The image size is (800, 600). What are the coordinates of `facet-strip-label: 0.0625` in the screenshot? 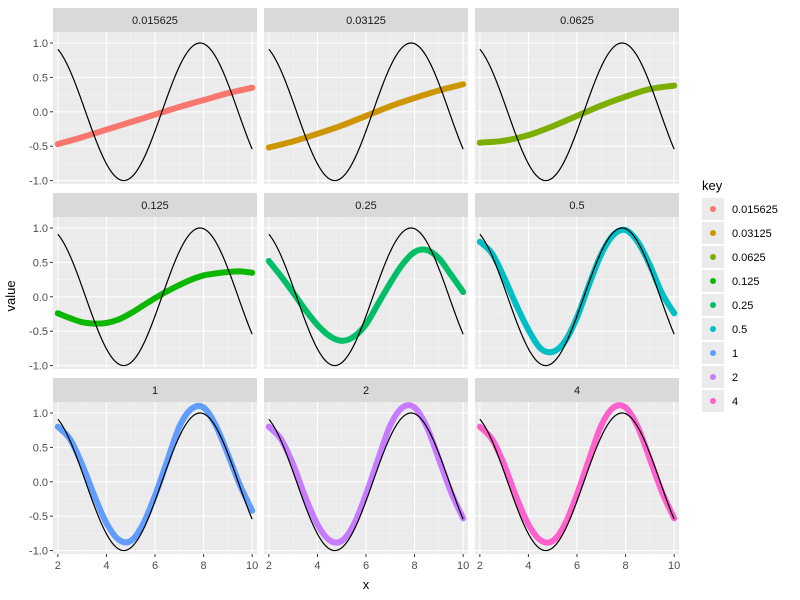 It's located at (577, 21).